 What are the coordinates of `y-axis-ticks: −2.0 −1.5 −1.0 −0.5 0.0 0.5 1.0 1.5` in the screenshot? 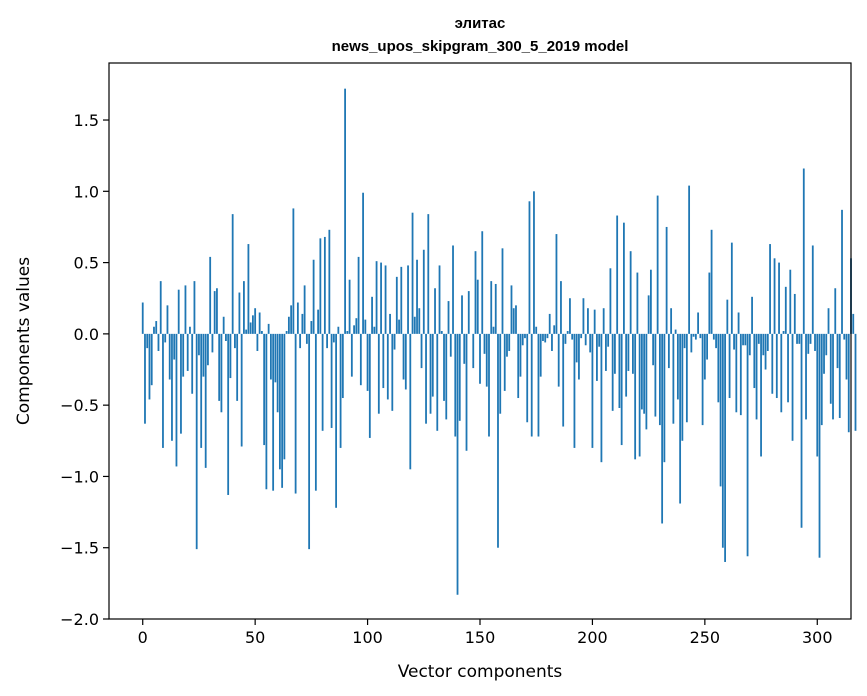 It's located at (84, 370).